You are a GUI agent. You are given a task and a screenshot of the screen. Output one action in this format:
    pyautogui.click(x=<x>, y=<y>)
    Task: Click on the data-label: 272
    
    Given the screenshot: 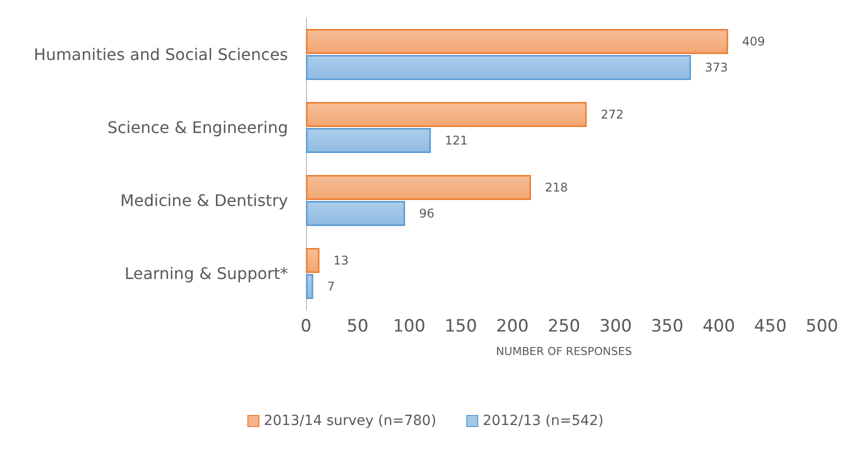 What is the action you would take?
    pyautogui.click(x=612, y=115)
    